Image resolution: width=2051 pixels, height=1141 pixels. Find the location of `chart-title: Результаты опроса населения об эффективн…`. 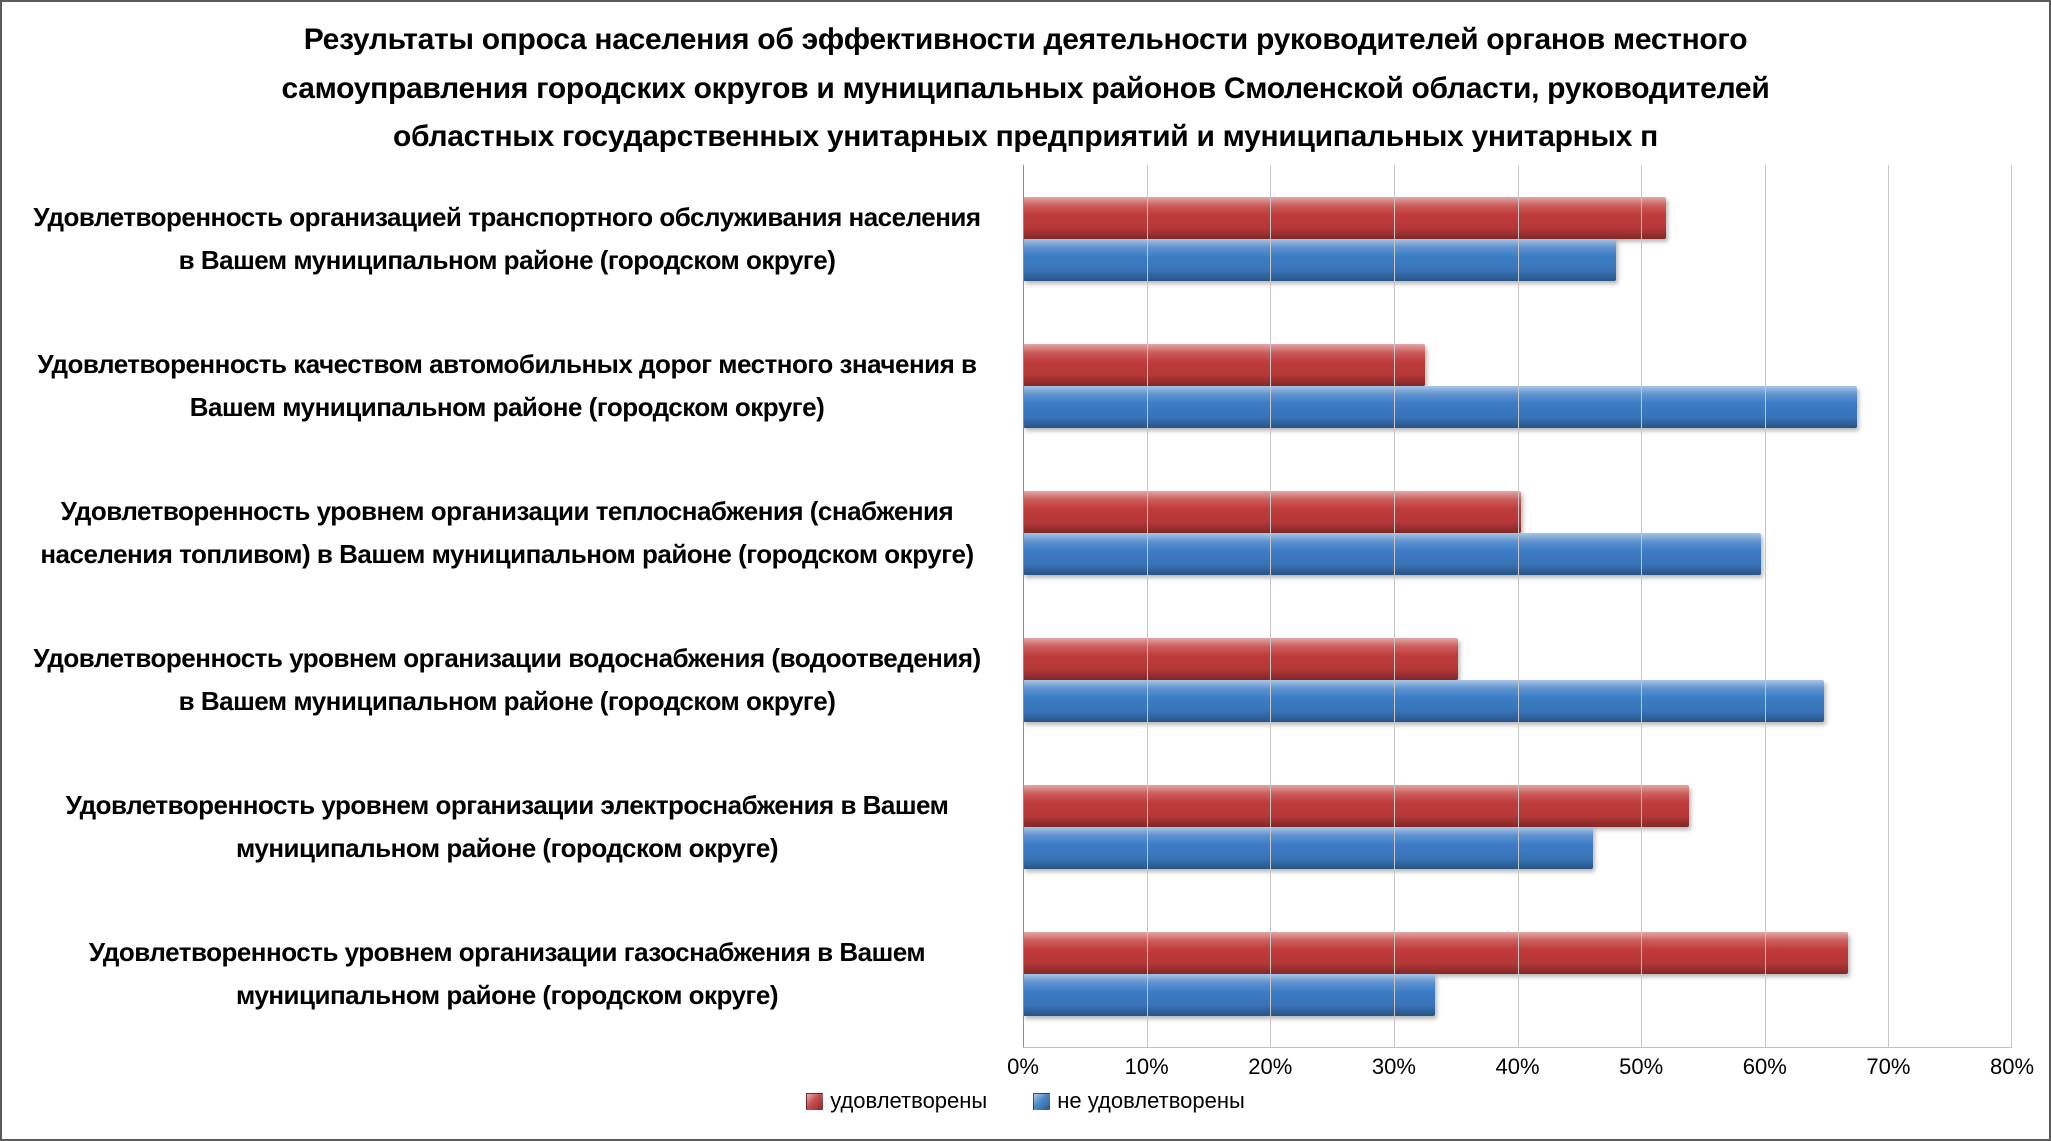

chart-title: Результаты опроса населения об эффективн… is located at coordinates (1025, 89).